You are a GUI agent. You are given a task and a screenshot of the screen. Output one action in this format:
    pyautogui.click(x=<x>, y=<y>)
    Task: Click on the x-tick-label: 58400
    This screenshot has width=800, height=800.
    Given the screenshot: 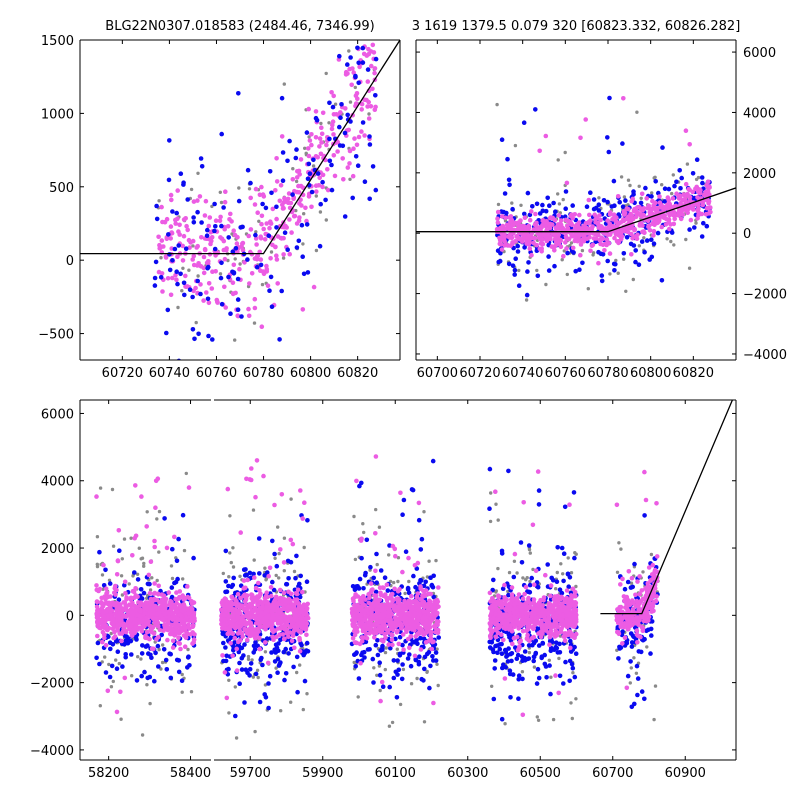 What is the action you would take?
    pyautogui.click(x=190, y=773)
    